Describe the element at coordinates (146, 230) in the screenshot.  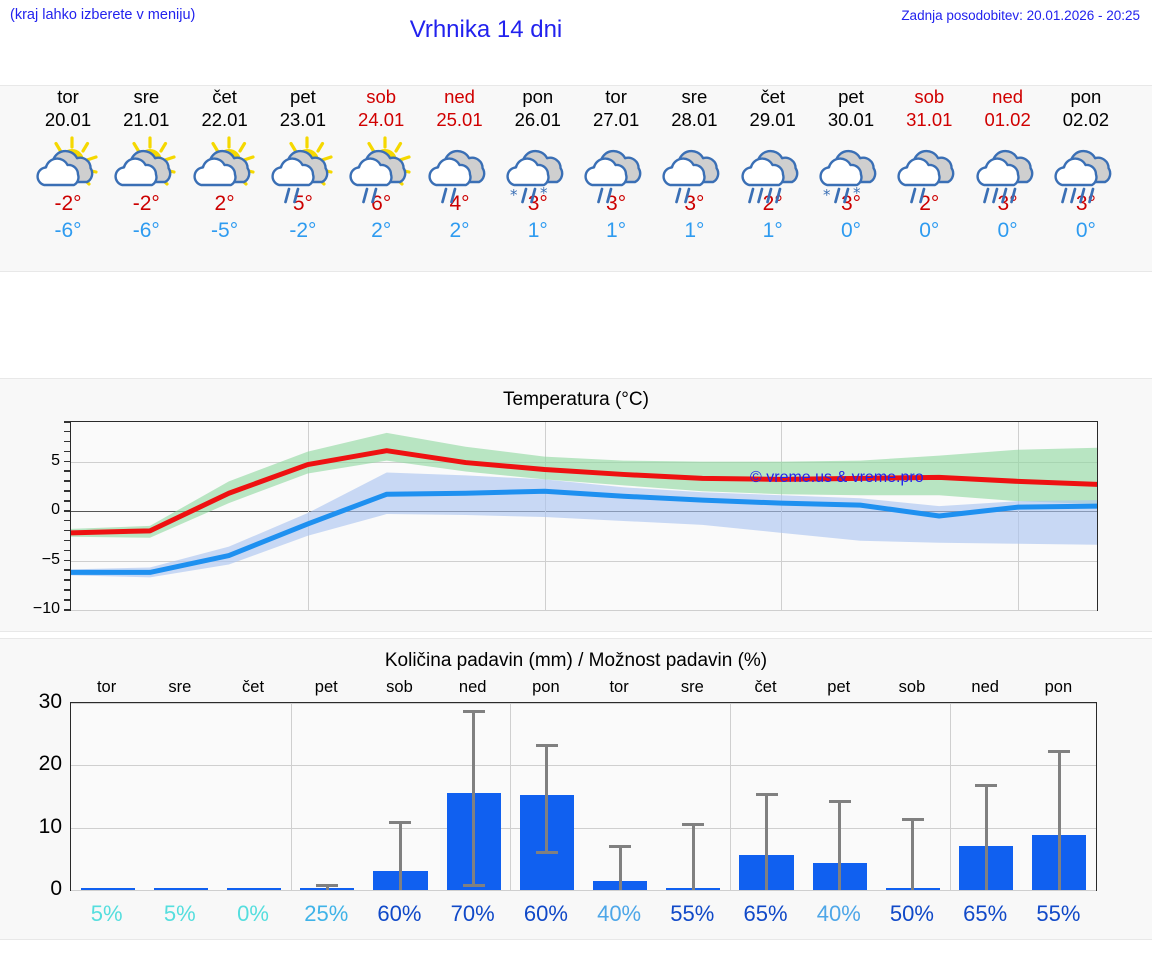
I see `day-min-temp: -6°` at that location.